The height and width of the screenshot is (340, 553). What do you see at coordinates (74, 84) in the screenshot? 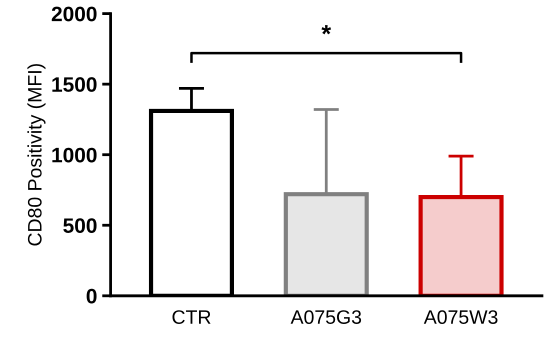
I see `y-tick-label: 1500` at bounding box center [74, 84].